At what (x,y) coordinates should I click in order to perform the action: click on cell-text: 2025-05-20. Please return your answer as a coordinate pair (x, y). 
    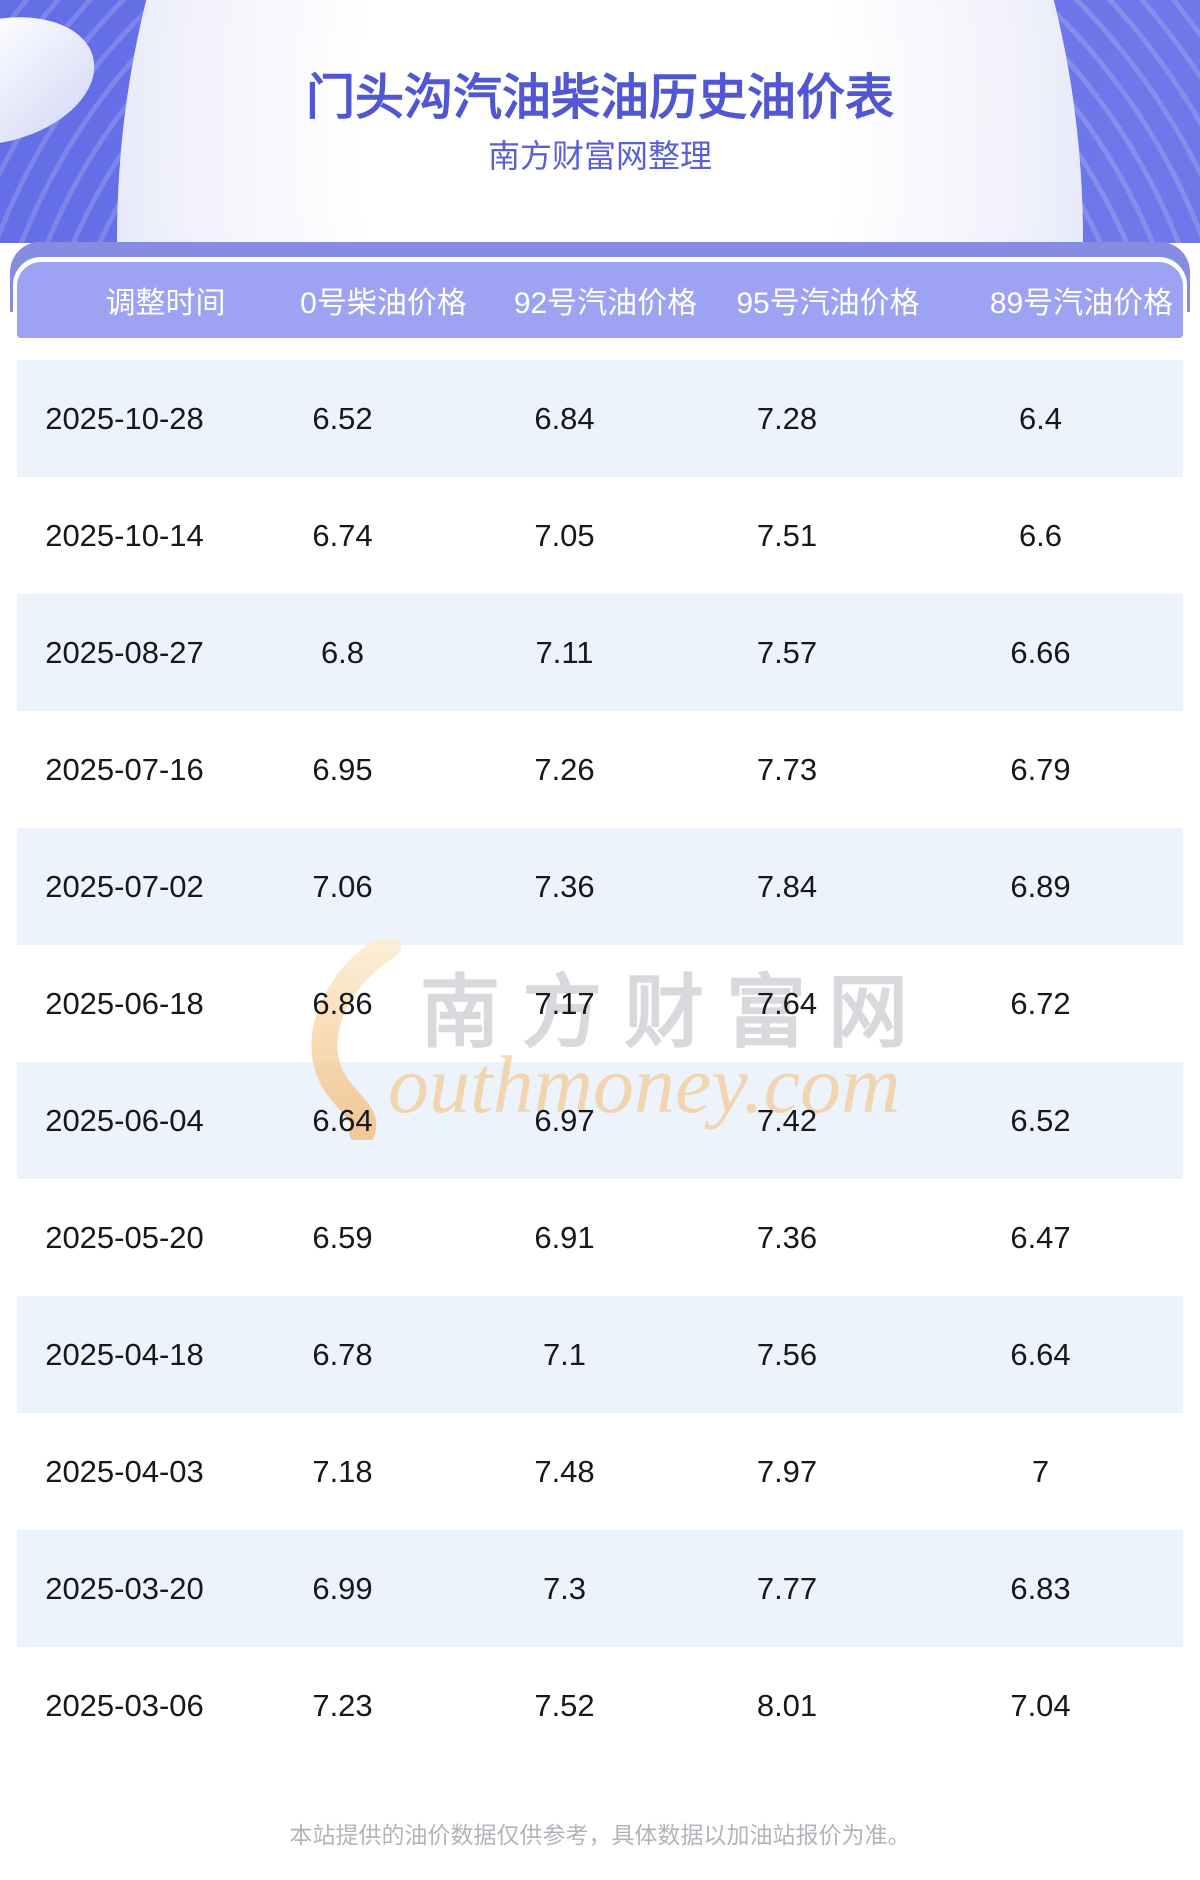
    Looking at the image, I should click on (124, 1237).